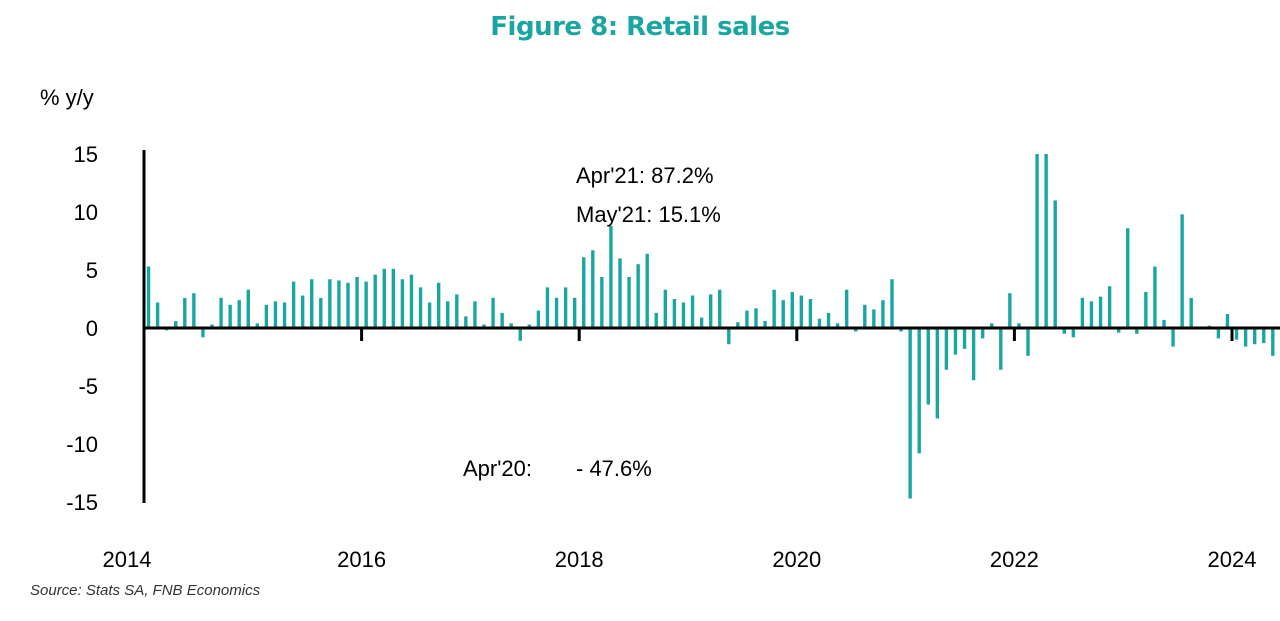  I want to click on chart-title: Figure 8: Retail sales, so click(640, 27).